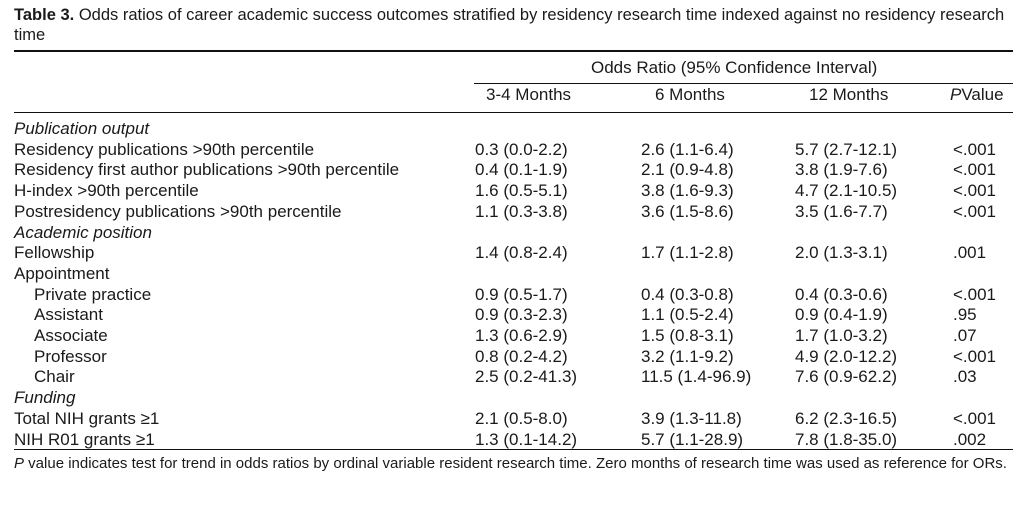 The height and width of the screenshot is (517, 1023). I want to click on row-label: Academic position, so click(83, 232).